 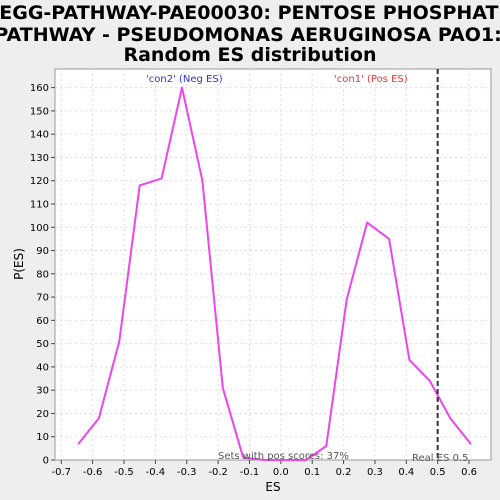 I want to click on y-tick-label: 150, so click(x=39, y=111).